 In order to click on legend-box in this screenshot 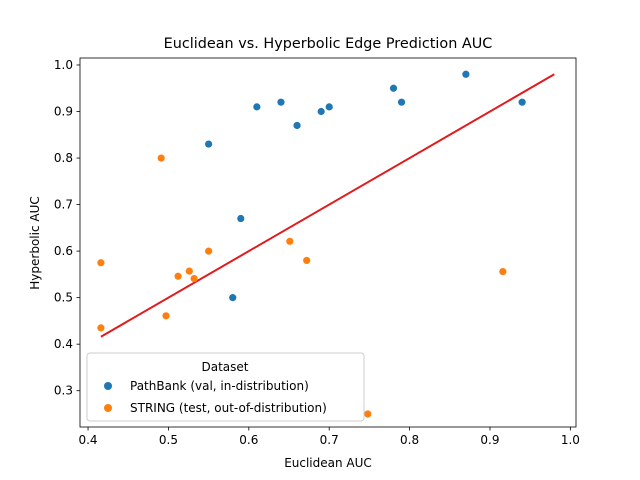, I will do `click(225, 387)`.